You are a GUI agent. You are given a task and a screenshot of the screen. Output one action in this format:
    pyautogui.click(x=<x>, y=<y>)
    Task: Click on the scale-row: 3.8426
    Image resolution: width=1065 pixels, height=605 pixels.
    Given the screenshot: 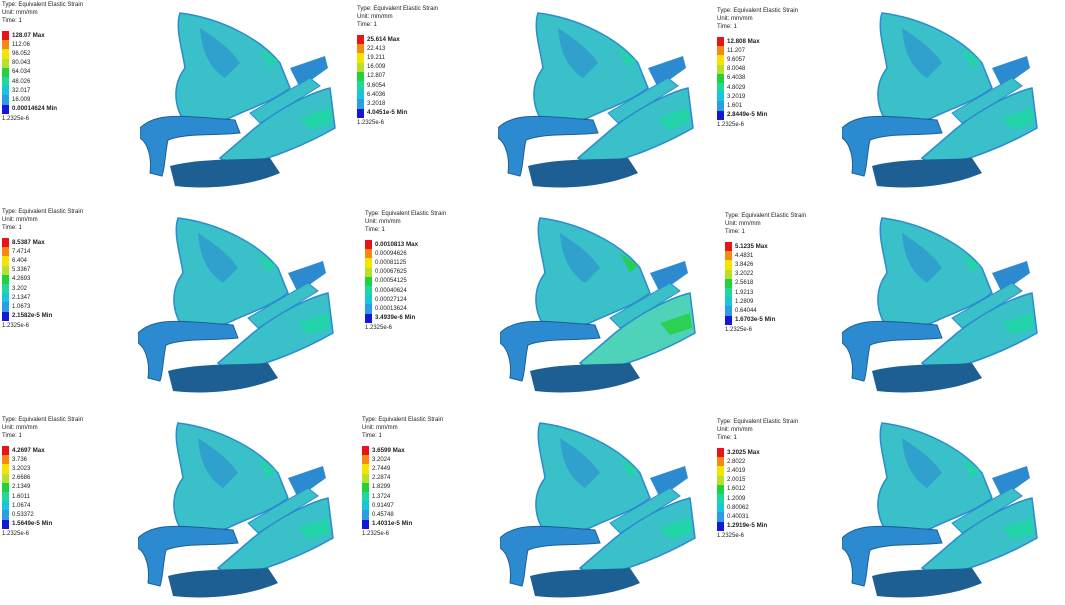 What is the action you would take?
    pyautogui.click(x=765, y=265)
    